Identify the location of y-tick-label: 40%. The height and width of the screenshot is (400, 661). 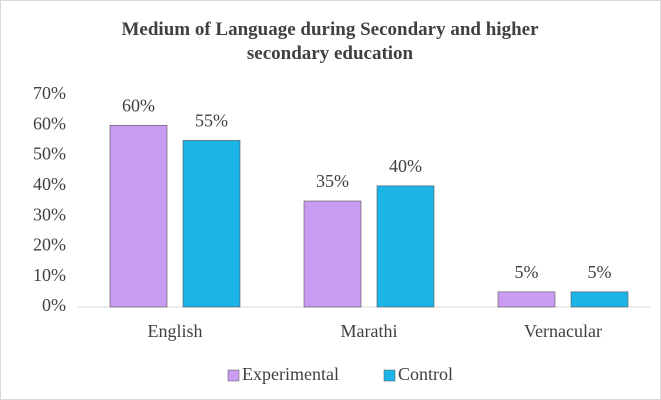
(49, 184).